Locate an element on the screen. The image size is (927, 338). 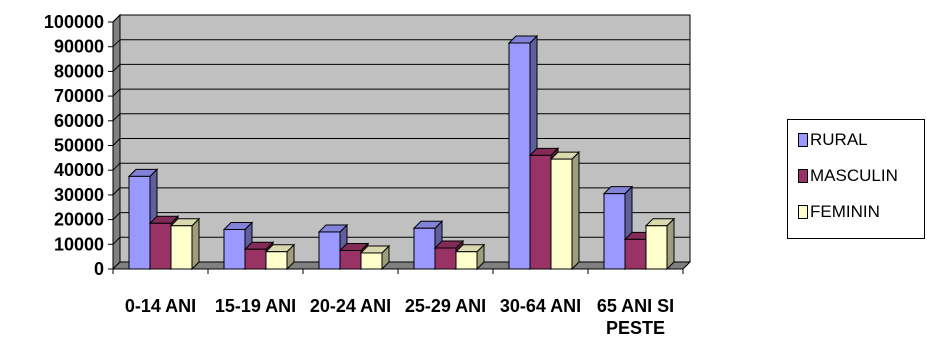
y-tick-label: 90000 is located at coordinates (79, 47).